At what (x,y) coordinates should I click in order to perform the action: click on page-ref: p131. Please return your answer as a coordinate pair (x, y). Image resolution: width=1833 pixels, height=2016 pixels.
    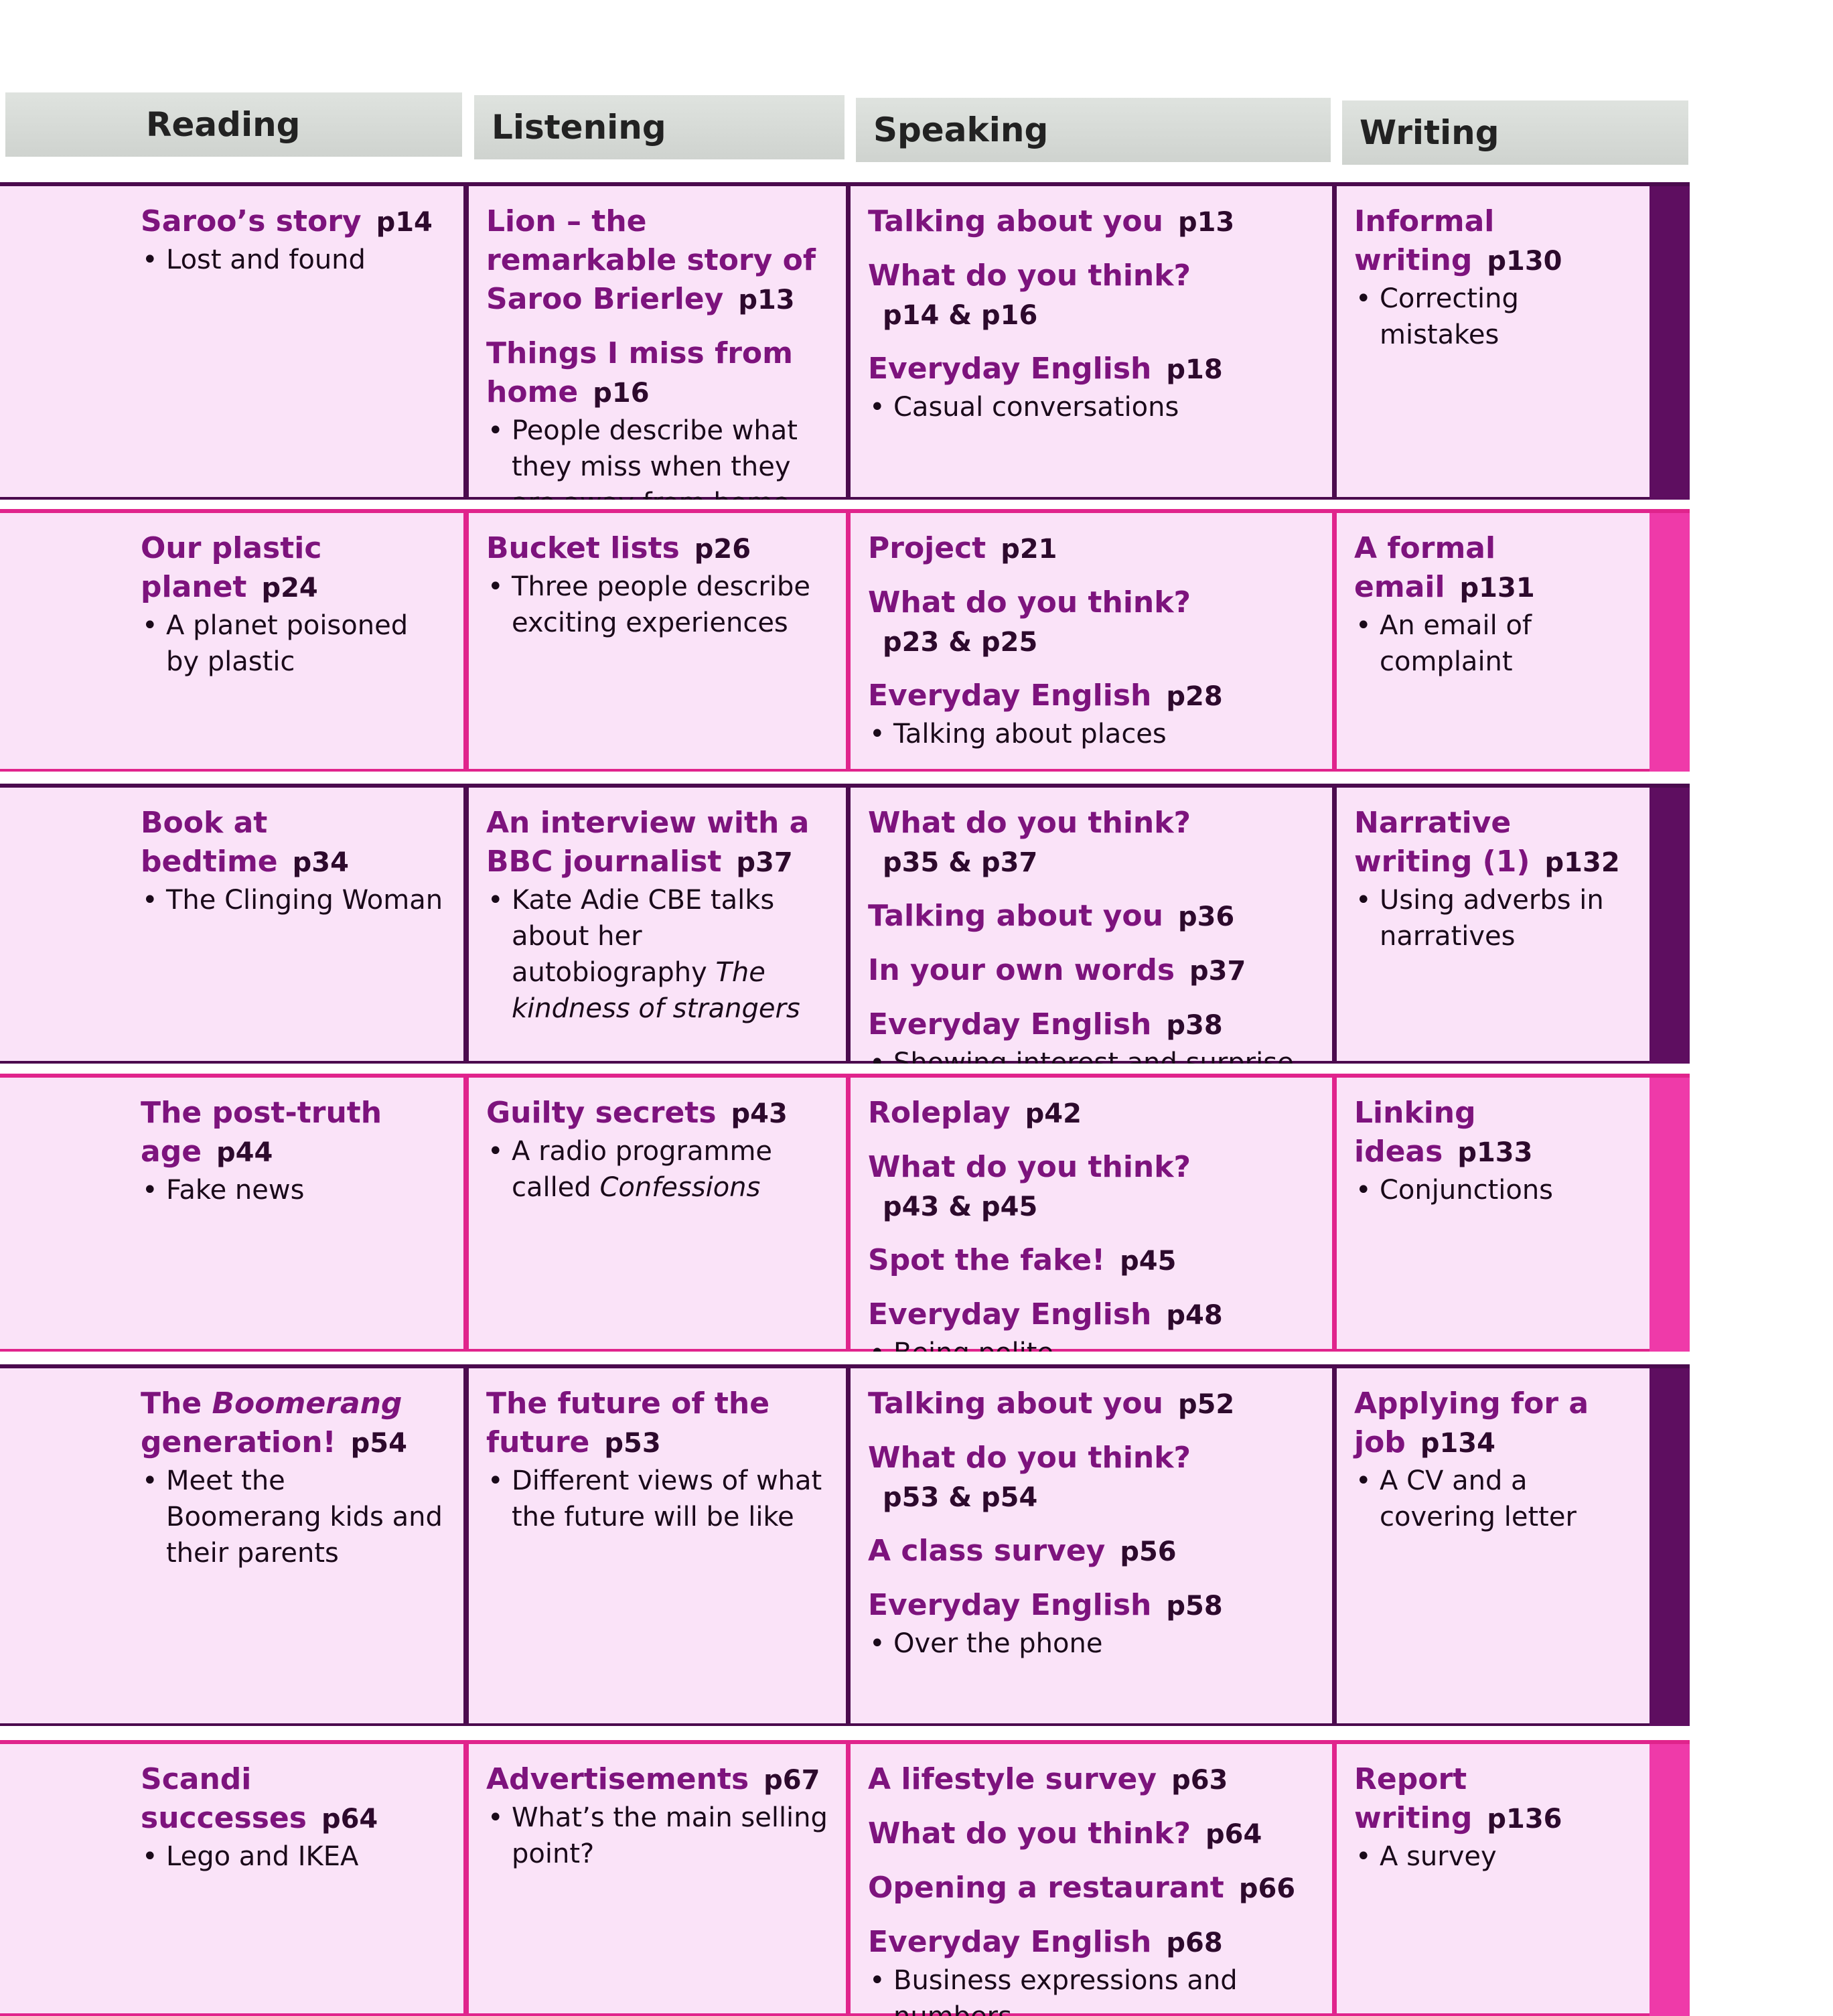
    Looking at the image, I should click on (1497, 588).